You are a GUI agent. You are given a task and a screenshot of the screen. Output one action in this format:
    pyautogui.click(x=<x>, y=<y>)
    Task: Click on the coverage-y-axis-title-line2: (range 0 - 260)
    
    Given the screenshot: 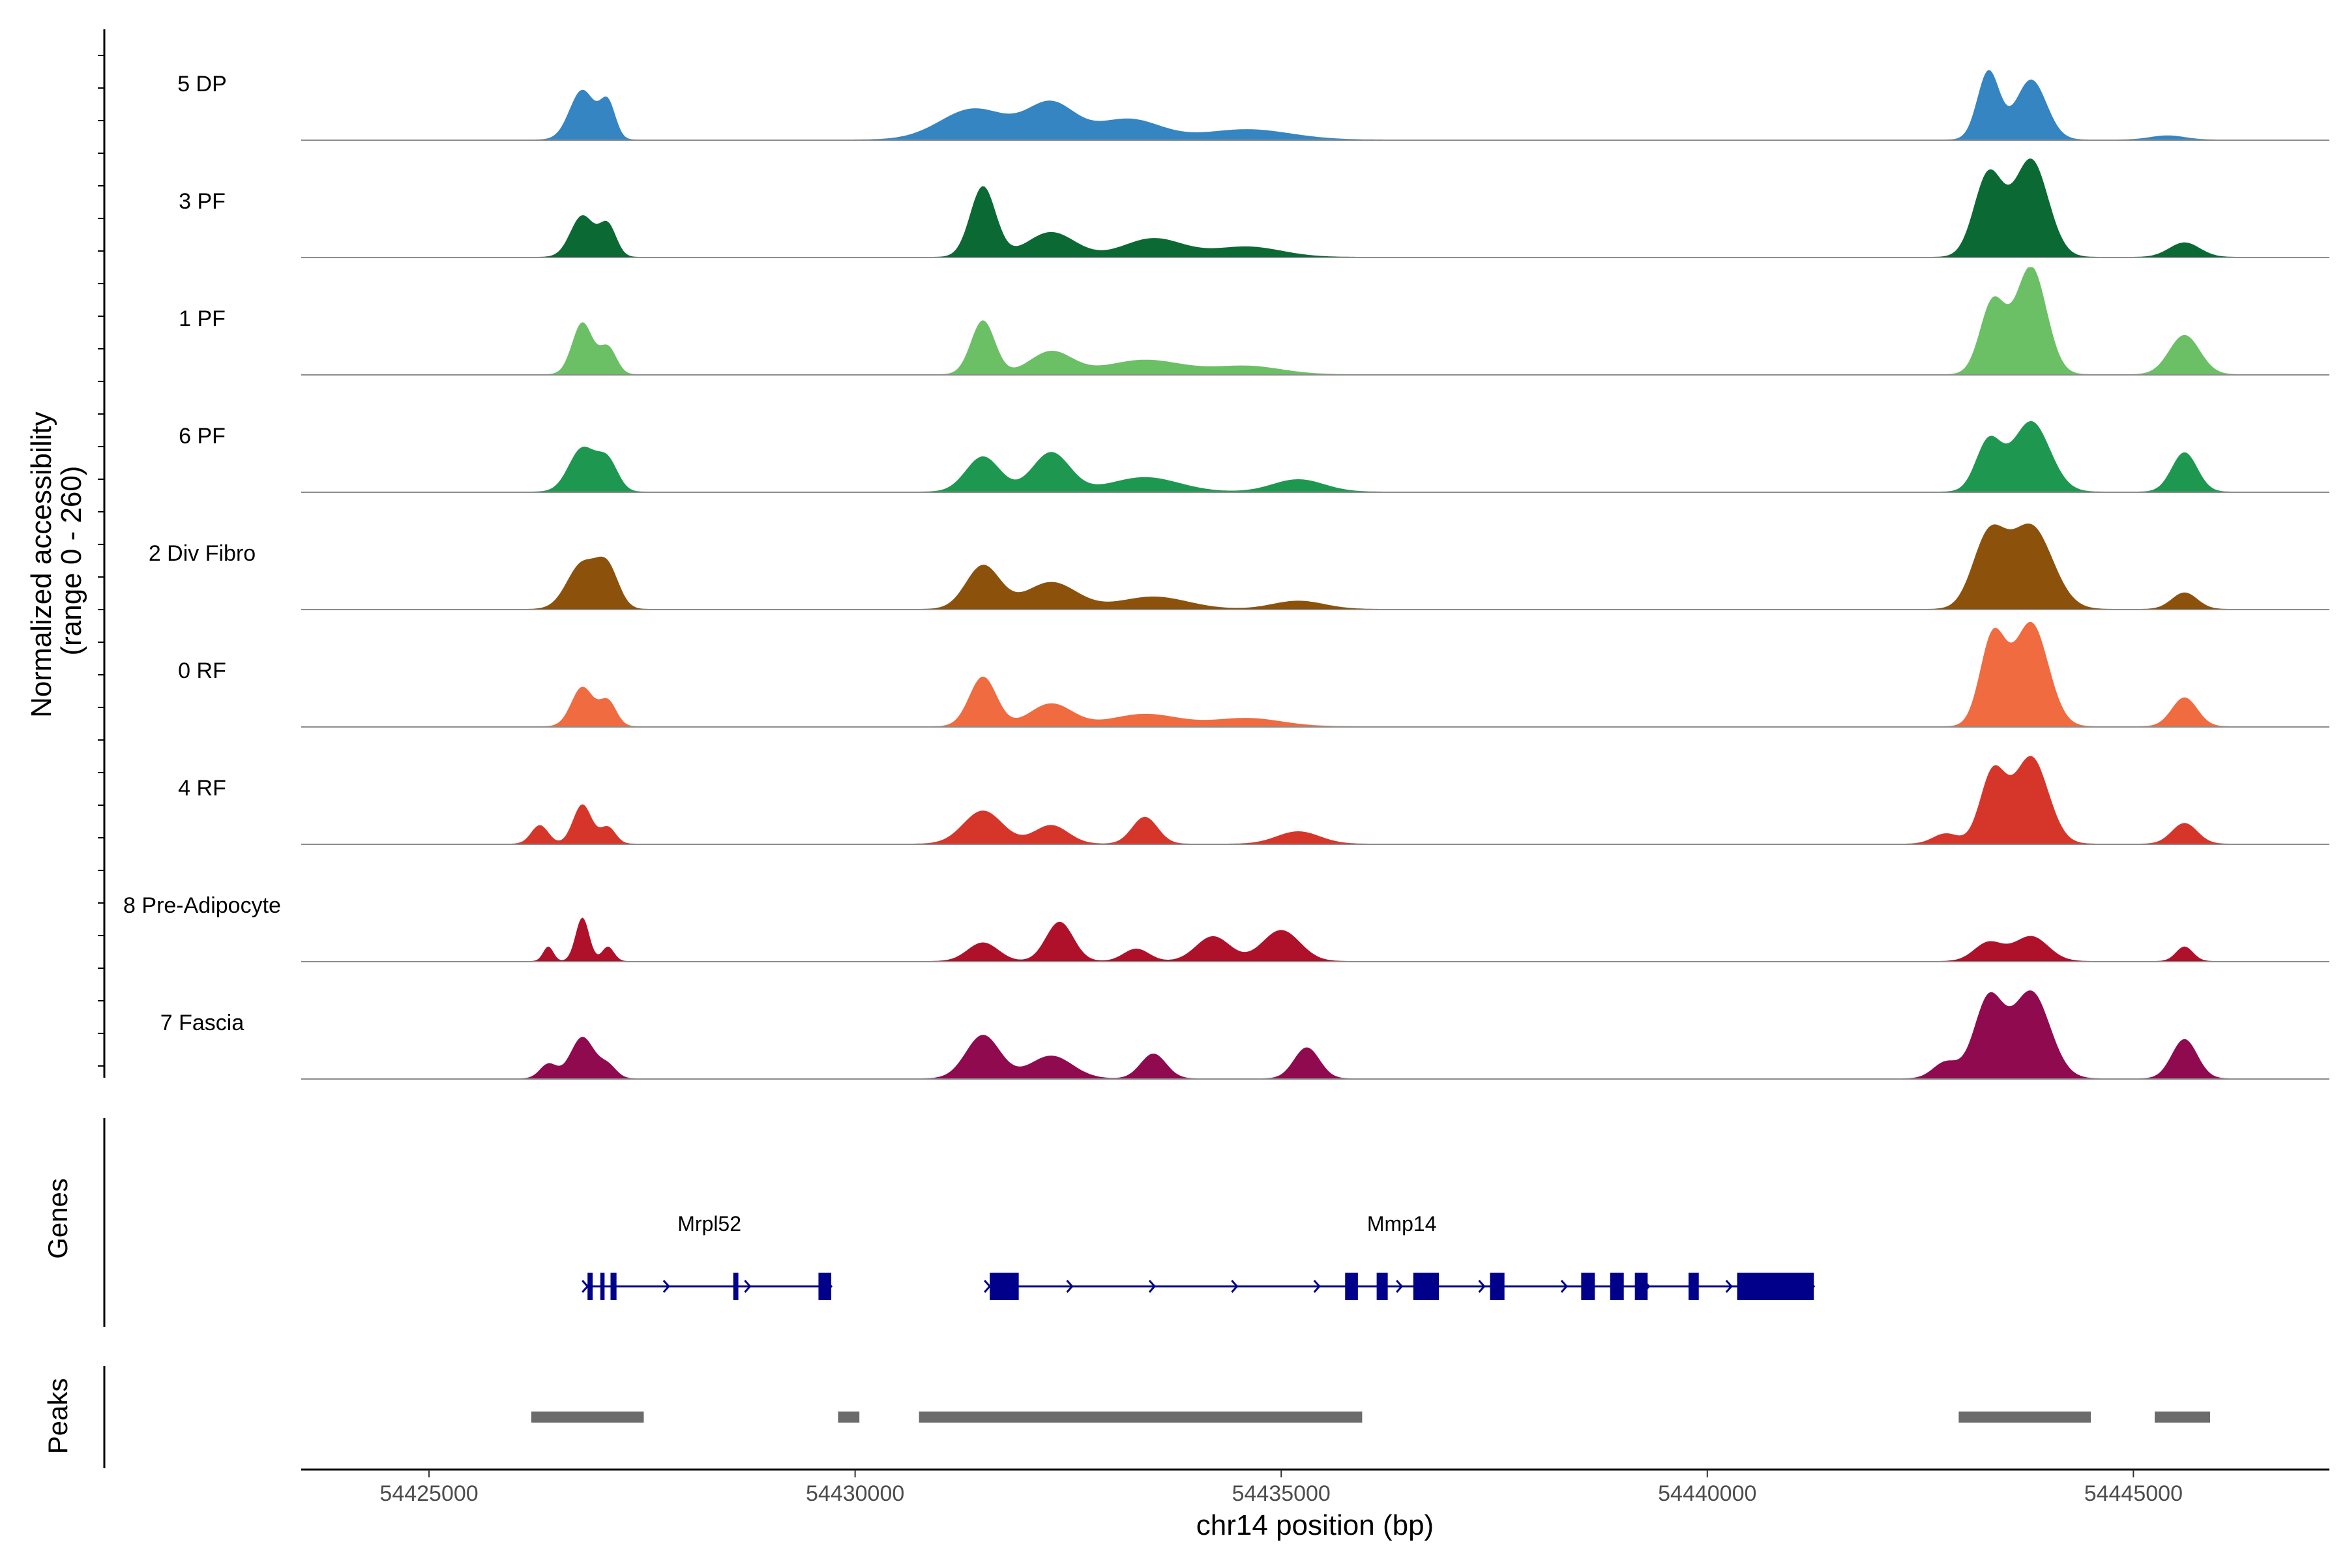 What is the action you would take?
    pyautogui.click(x=71, y=560)
    